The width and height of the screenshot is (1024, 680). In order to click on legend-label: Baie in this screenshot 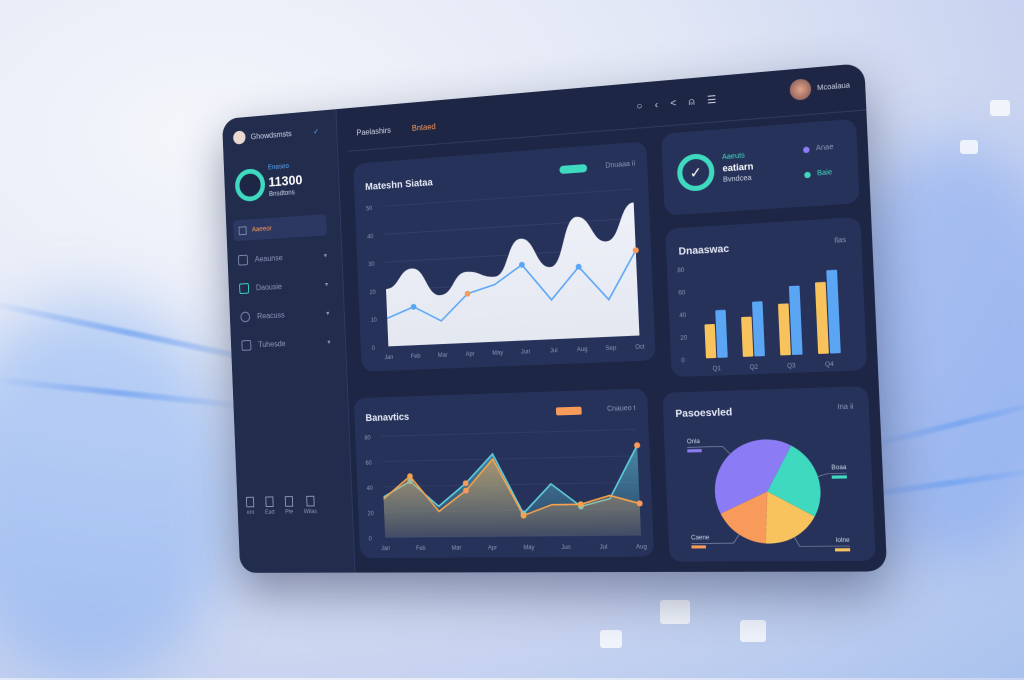, I will do `click(824, 173)`.